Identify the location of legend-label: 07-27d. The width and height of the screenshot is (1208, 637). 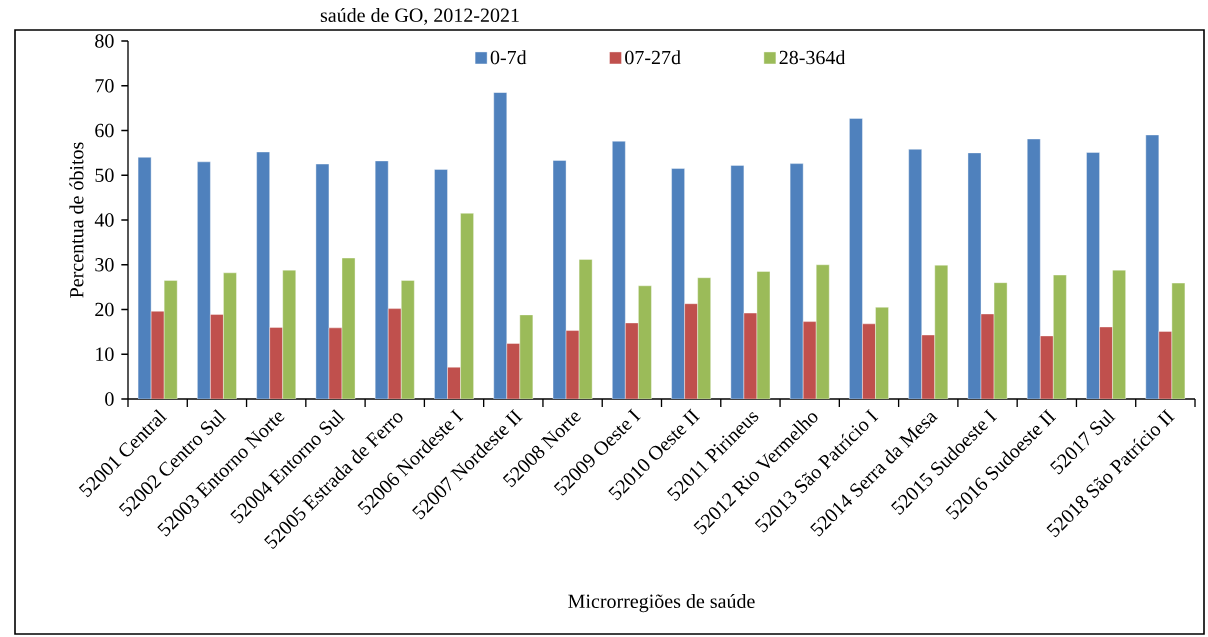
(653, 57).